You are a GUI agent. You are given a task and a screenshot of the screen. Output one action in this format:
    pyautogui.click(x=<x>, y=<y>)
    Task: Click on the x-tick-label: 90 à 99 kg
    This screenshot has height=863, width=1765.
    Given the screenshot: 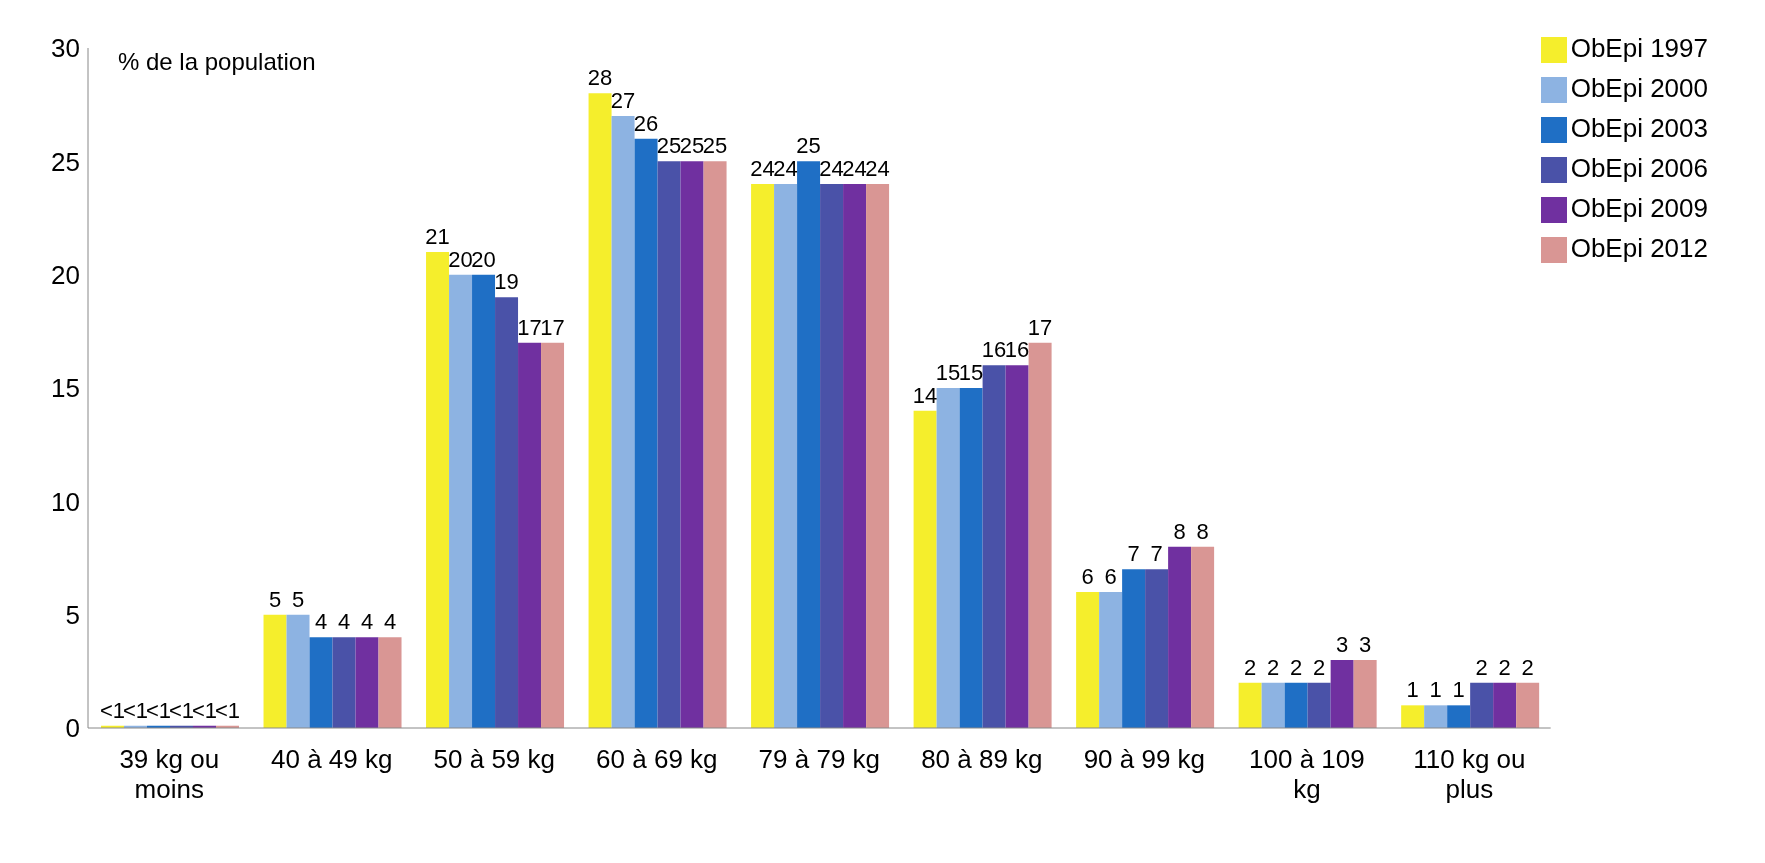 What is the action you would take?
    pyautogui.click(x=1144, y=759)
    